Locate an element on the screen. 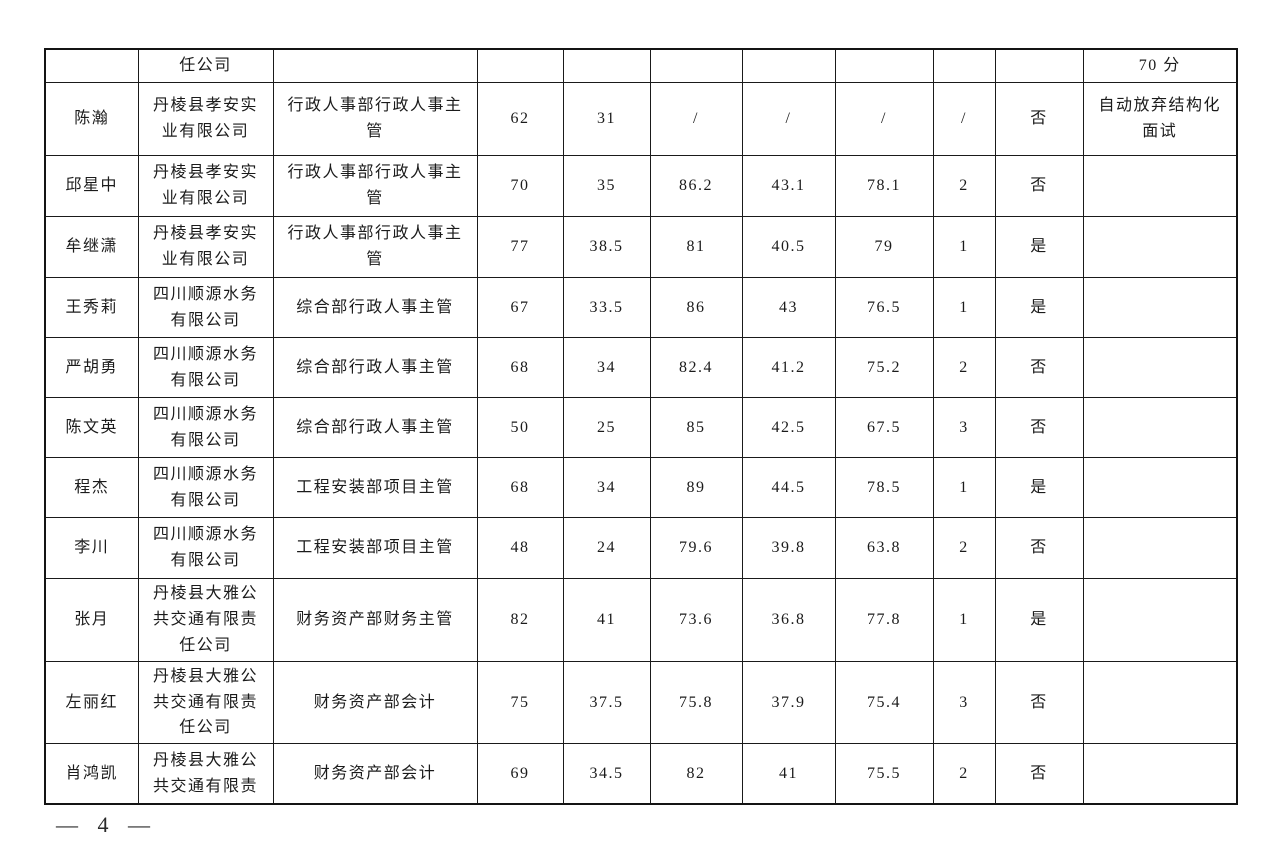 This screenshot has height=866, width=1280. cell-name: 邱星中 is located at coordinates (91, 186).